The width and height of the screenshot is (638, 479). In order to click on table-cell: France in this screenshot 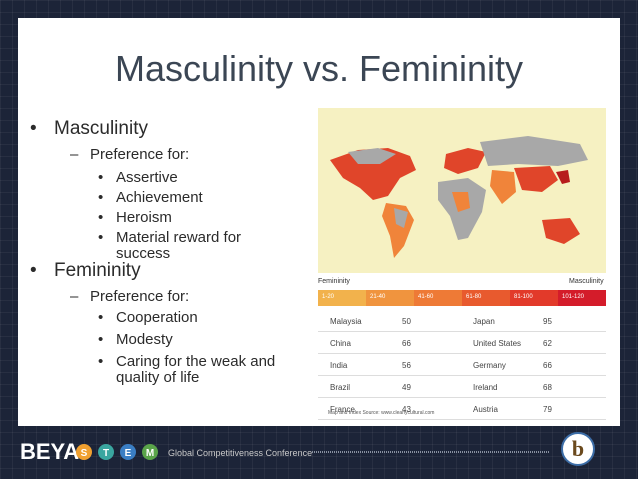, I will do `click(342, 409)`.